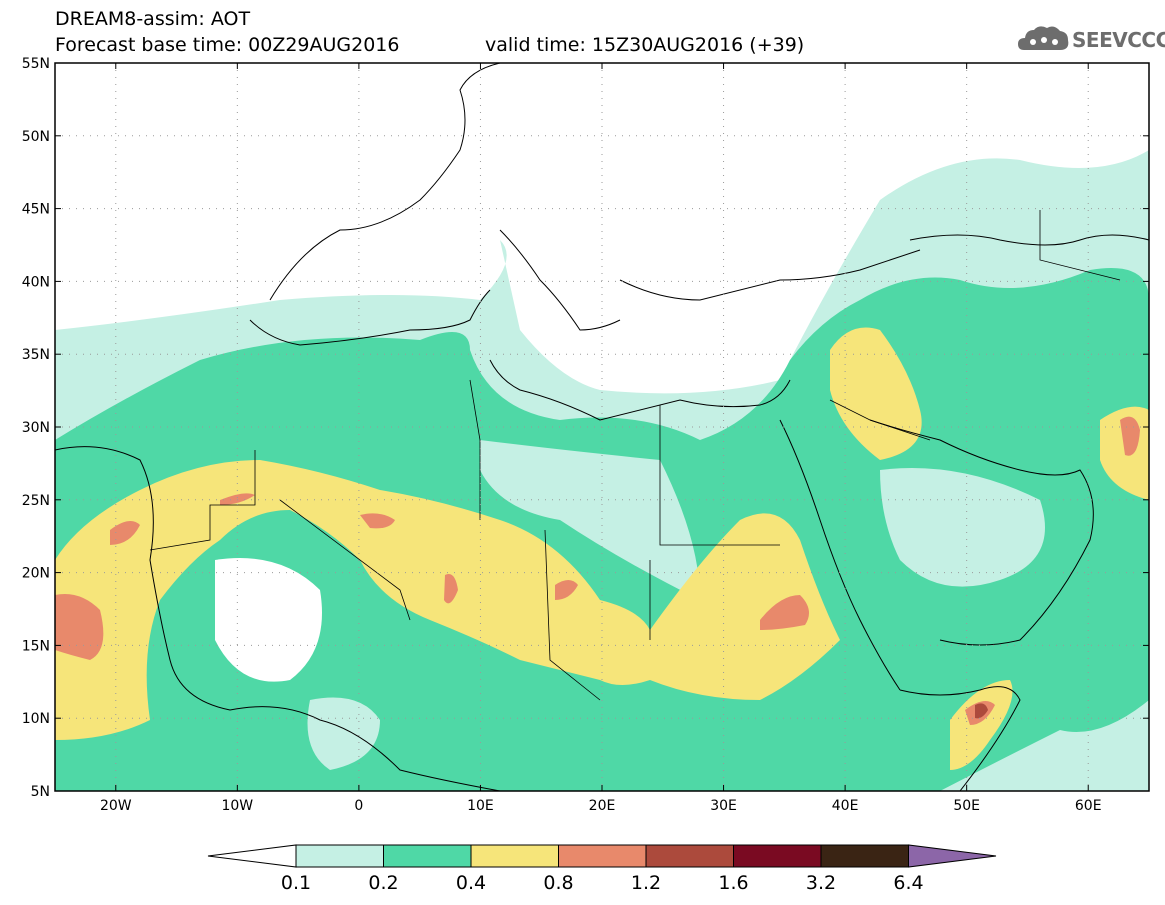 The height and width of the screenshot is (905, 1165). I want to click on lat-tick-label: 20N, so click(36, 574).